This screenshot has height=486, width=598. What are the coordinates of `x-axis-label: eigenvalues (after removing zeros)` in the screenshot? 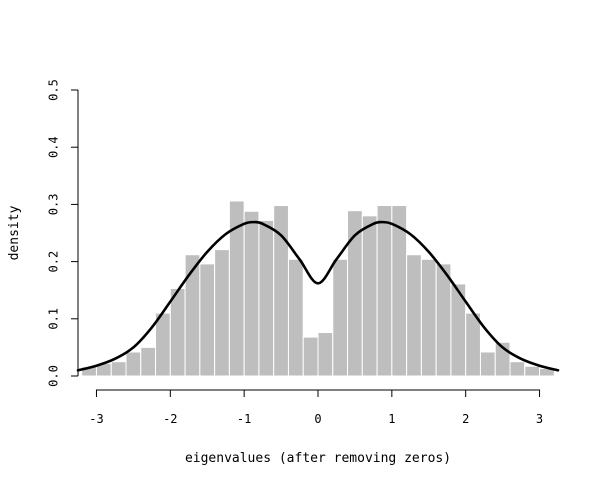 It's located at (318, 458).